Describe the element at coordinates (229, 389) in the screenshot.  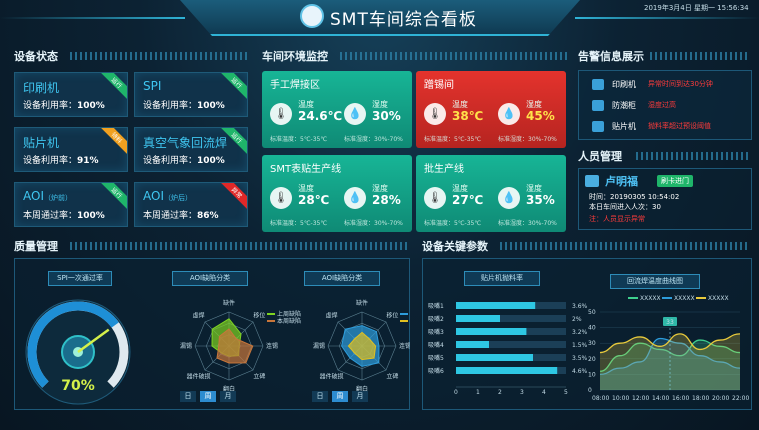
I see `radar-axis-label: 翻白` at that location.